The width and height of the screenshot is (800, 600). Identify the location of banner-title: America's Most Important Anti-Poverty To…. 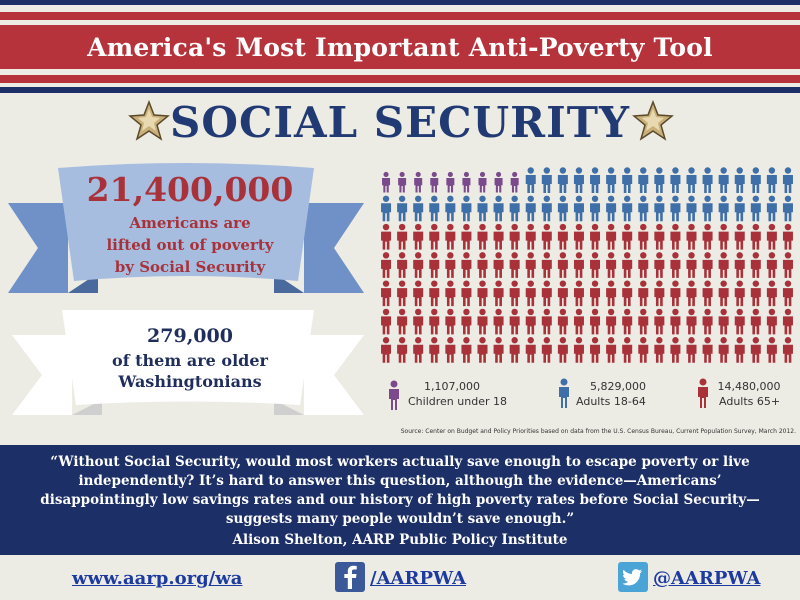
(400, 47).